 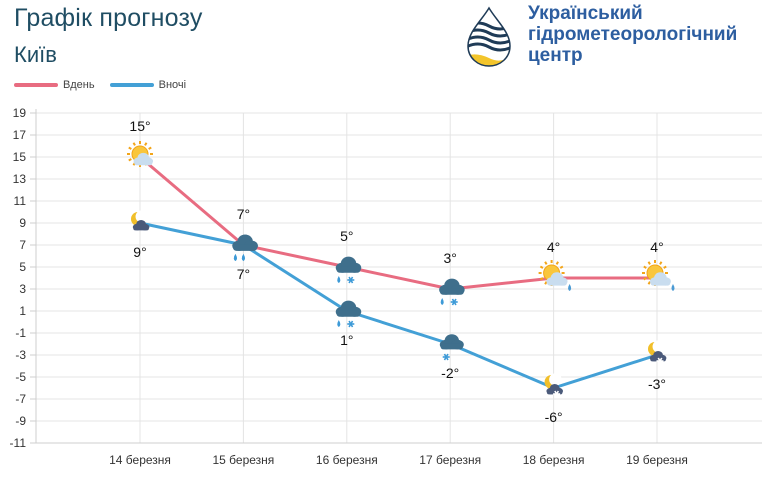 I want to click on y-tick-label: -7, so click(x=20, y=399).